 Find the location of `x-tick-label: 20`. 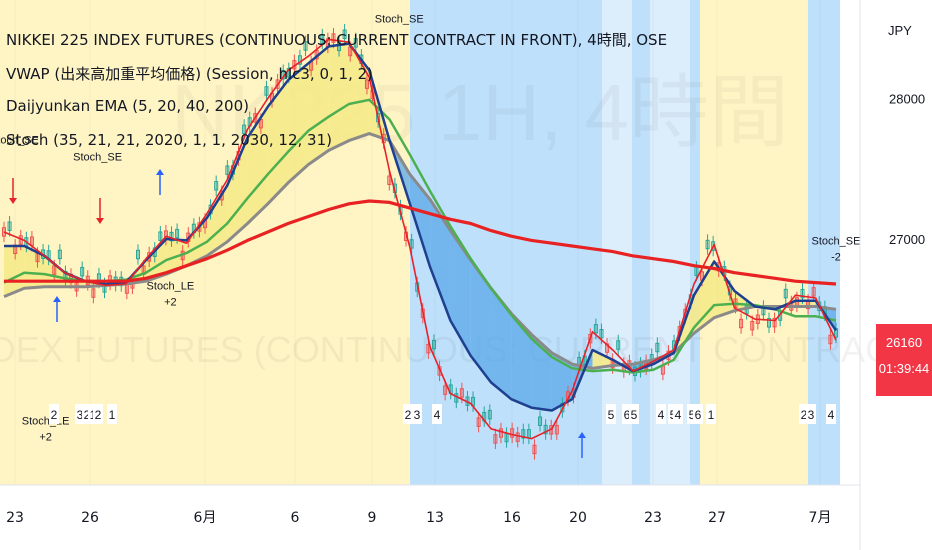

x-tick-label: 20 is located at coordinates (578, 518).